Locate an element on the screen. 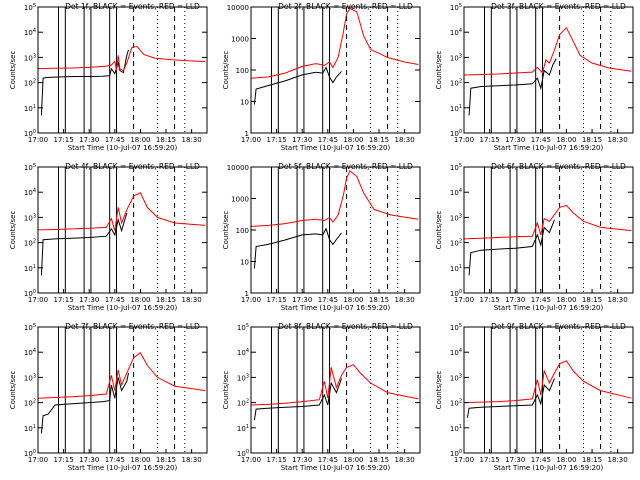 This screenshot has height=480, width=640. y-tick-label: 1000 is located at coordinates (240, 40).